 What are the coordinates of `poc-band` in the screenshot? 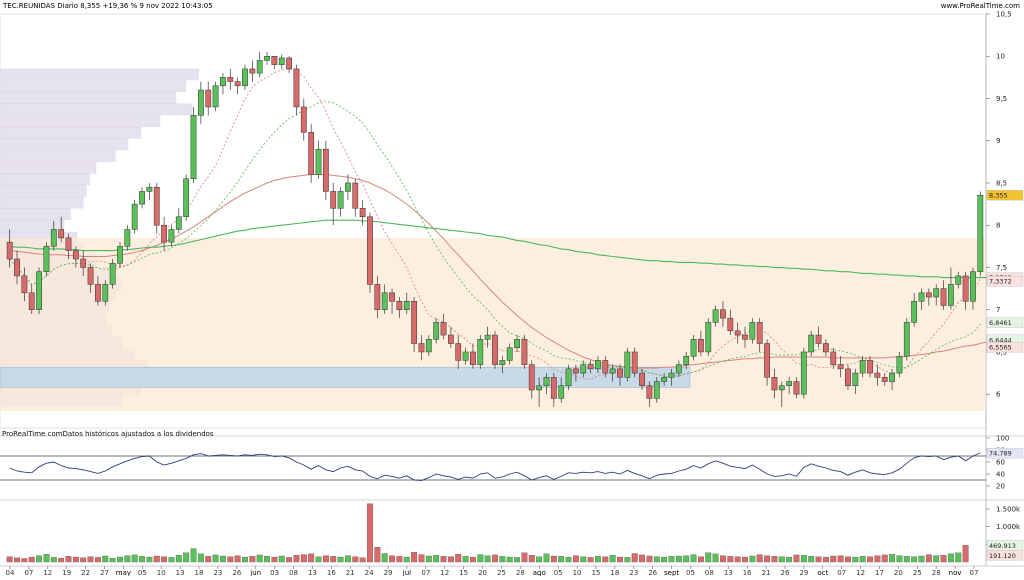 It's located at (345, 377).